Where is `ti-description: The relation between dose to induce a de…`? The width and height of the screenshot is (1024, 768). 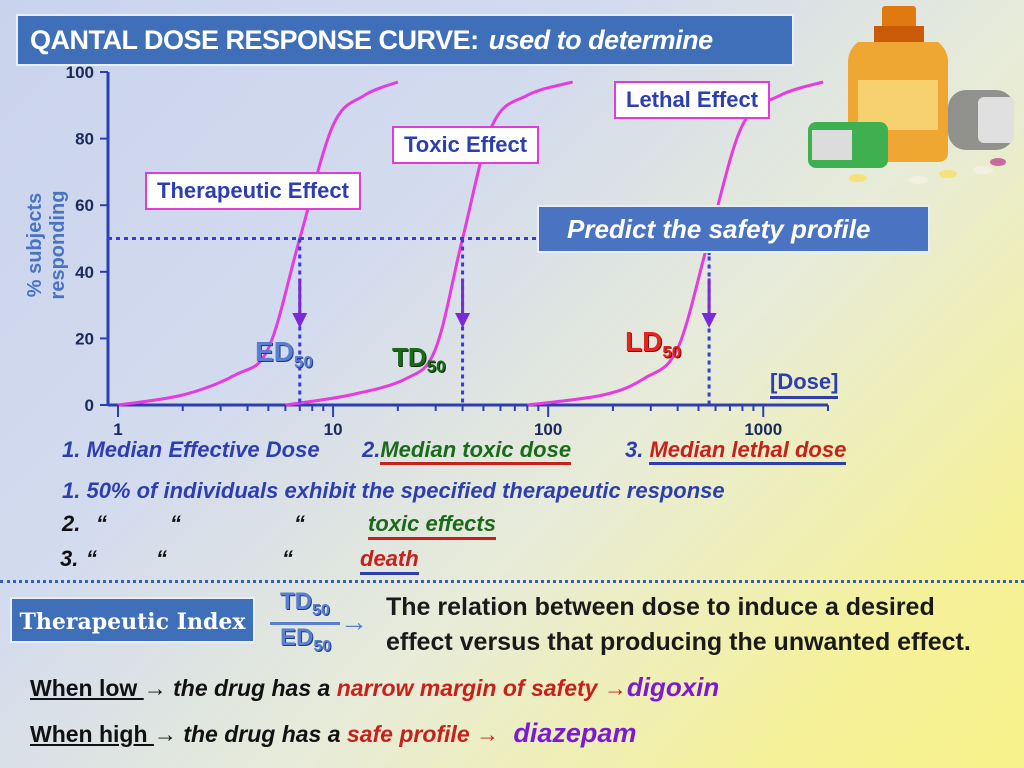
ti-description: The relation between dose to induce a de… is located at coordinates (678, 625).